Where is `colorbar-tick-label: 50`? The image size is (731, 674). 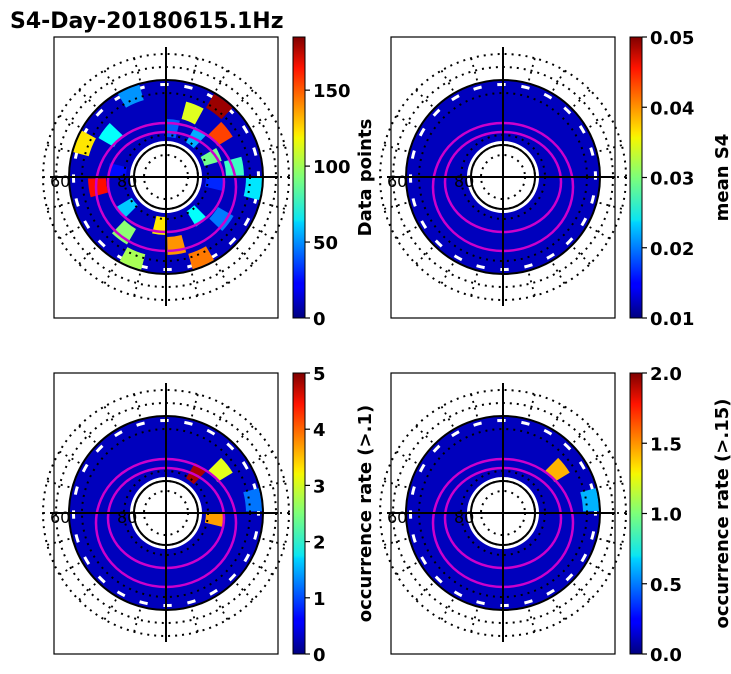 colorbar-tick-label: 50 is located at coordinates (325, 243).